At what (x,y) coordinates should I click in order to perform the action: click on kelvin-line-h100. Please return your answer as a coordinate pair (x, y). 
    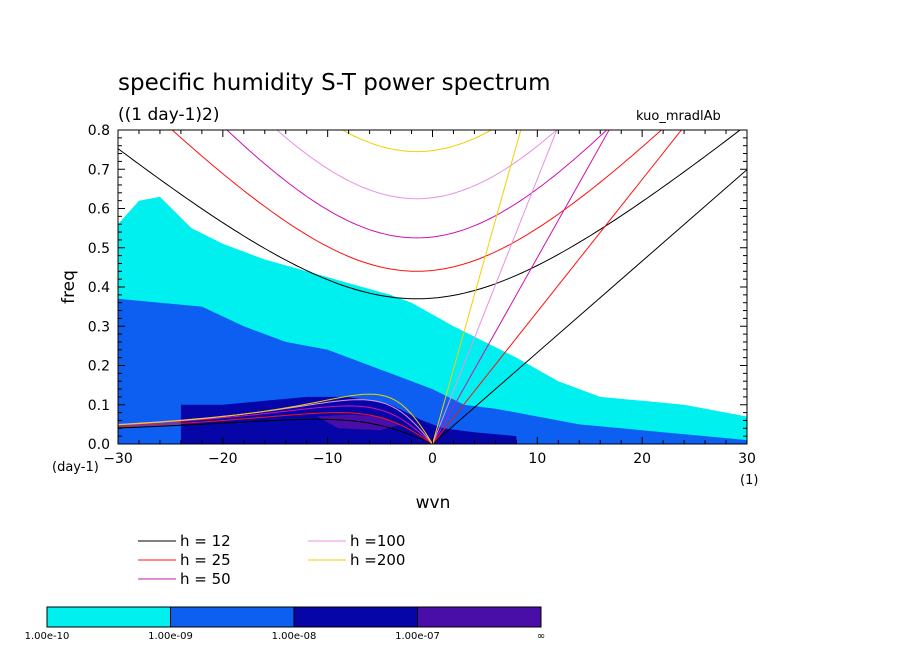
    Looking at the image, I should click on (495, 287).